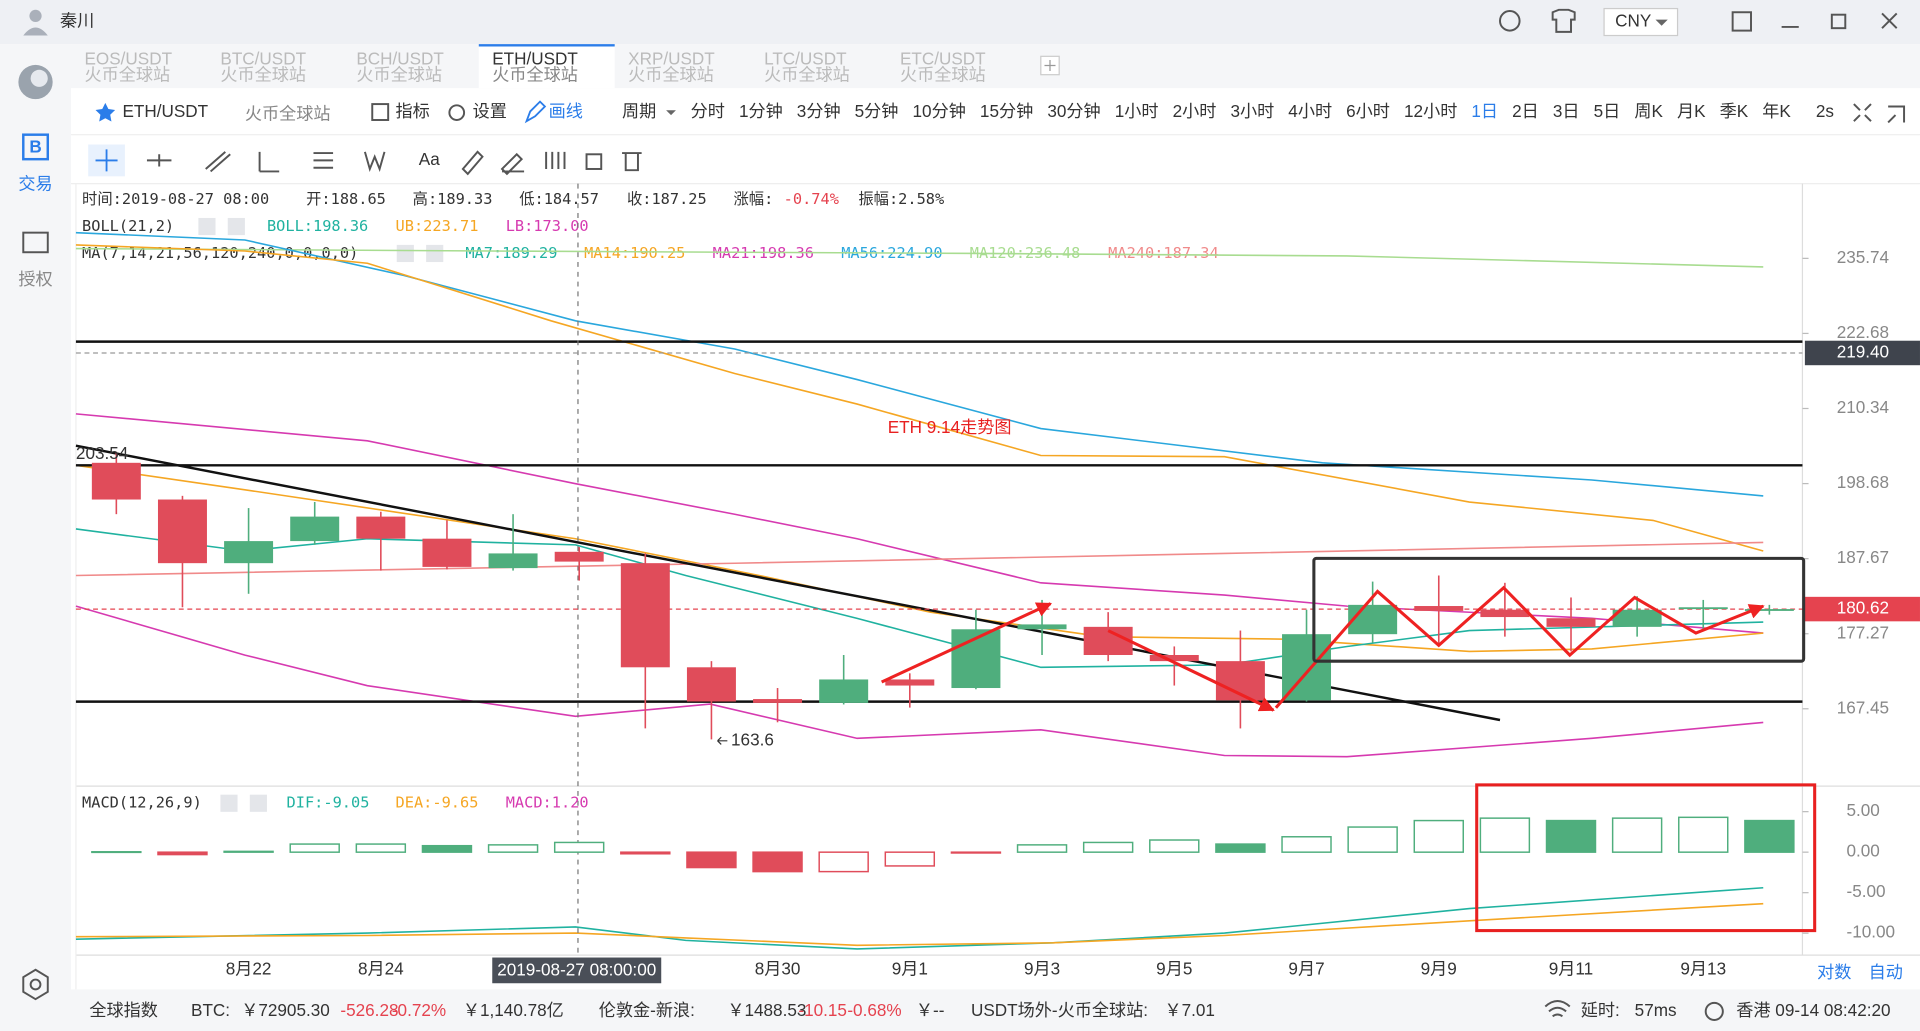  I want to click on fullscreen-icon, so click(1862, 112).